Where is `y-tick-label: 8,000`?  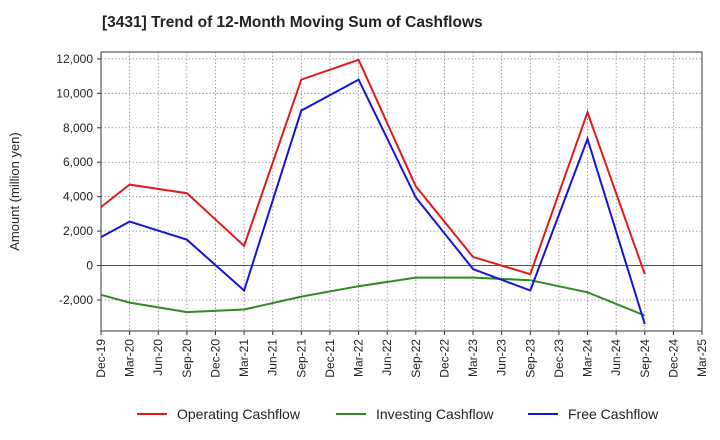
y-tick-label: 8,000 is located at coordinates (78, 128).